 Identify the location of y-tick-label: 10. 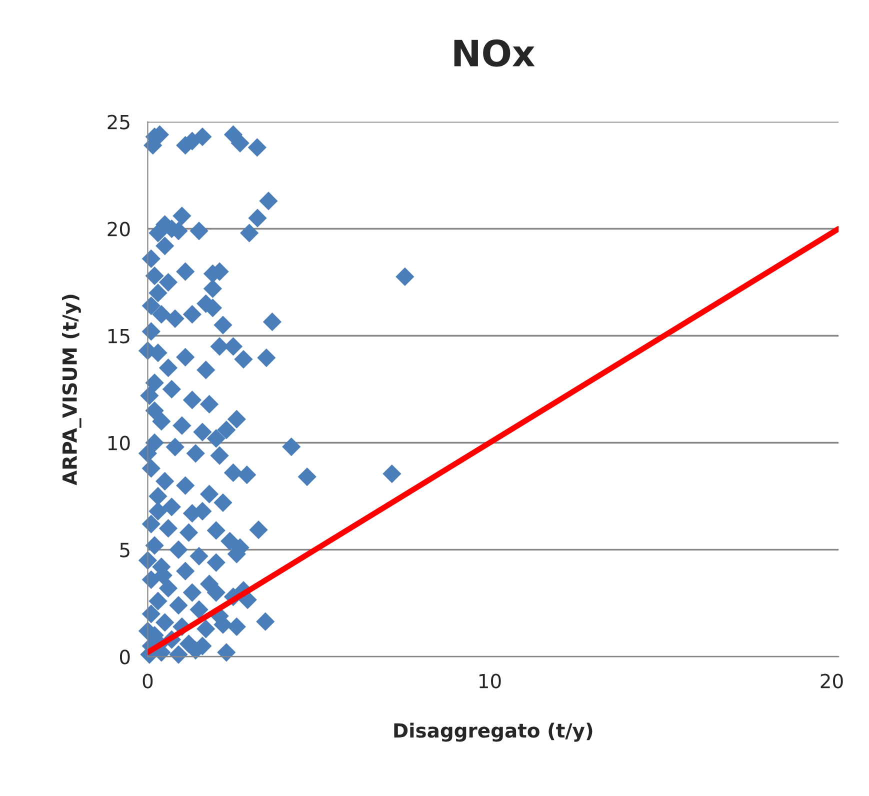
(119, 443).